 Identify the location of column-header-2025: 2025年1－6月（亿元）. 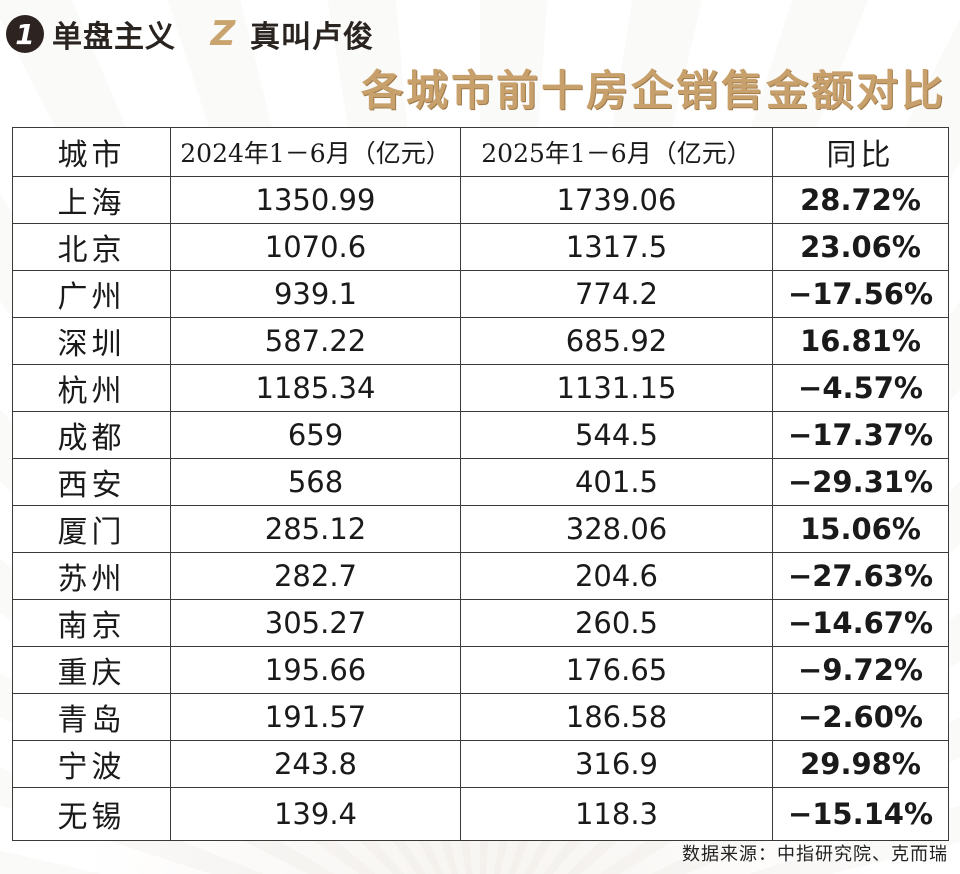
(616, 152).